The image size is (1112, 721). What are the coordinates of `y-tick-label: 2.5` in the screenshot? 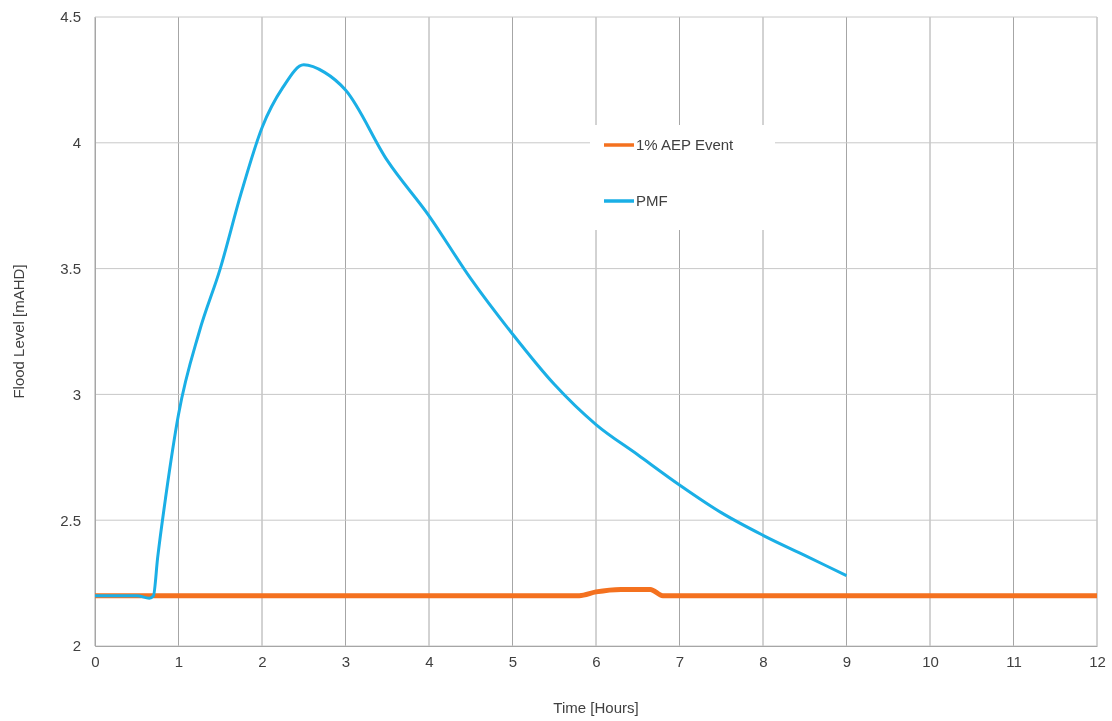 It's located at (70, 520).